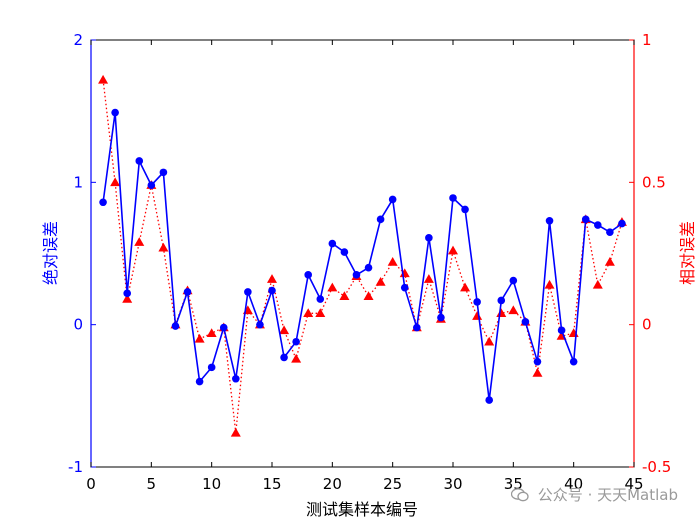 The image size is (700, 525). I want to click on watermark-text: 公众号 · 天天Matlab, so click(607, 495).